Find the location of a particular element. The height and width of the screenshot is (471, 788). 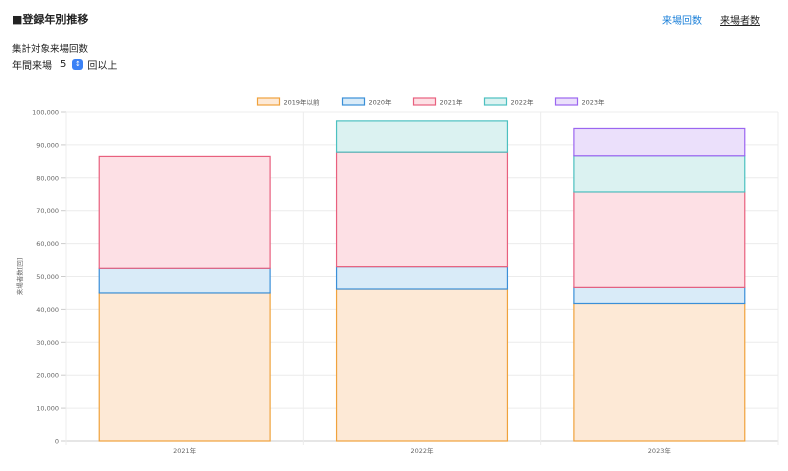

x-tick-label: 2021年 is located at coordinates (185, 450).